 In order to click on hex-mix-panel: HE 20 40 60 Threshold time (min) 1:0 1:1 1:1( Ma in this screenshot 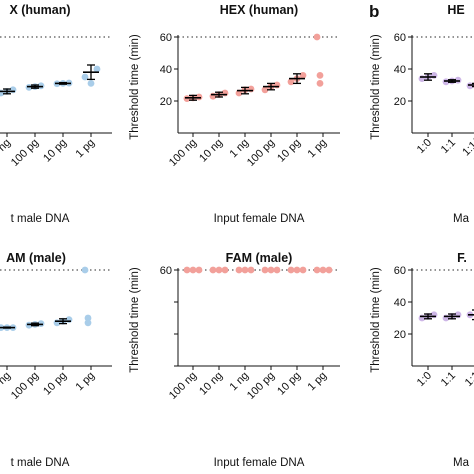, I will do `click(422, 114)`.